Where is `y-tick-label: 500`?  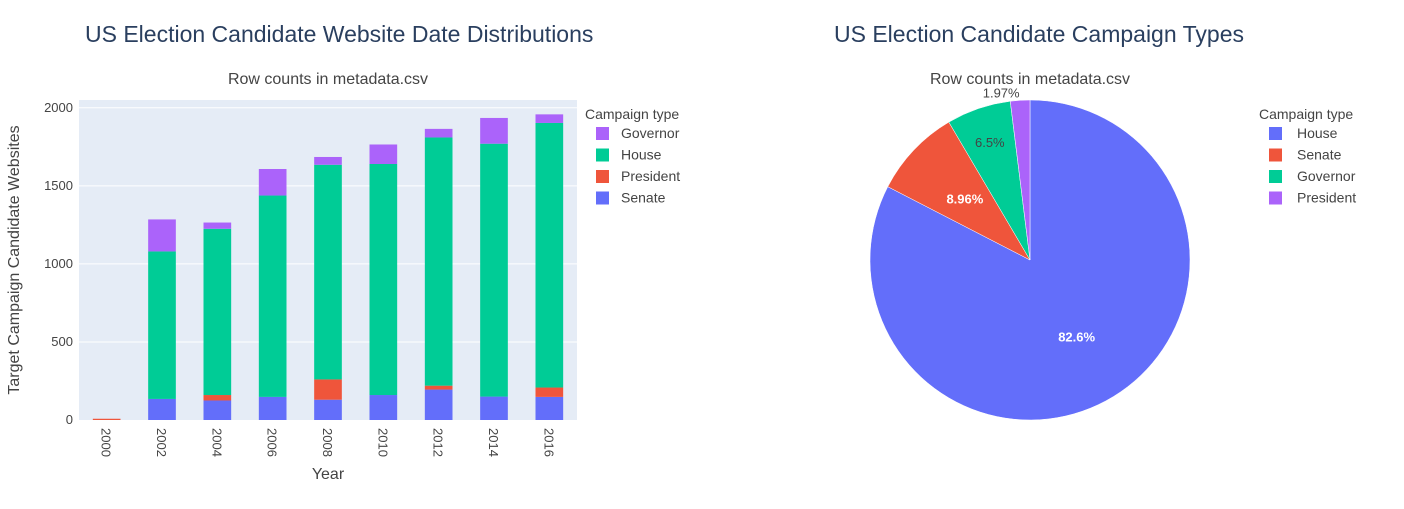 y-tick-label: 500 is located at coordinates (62, 341).